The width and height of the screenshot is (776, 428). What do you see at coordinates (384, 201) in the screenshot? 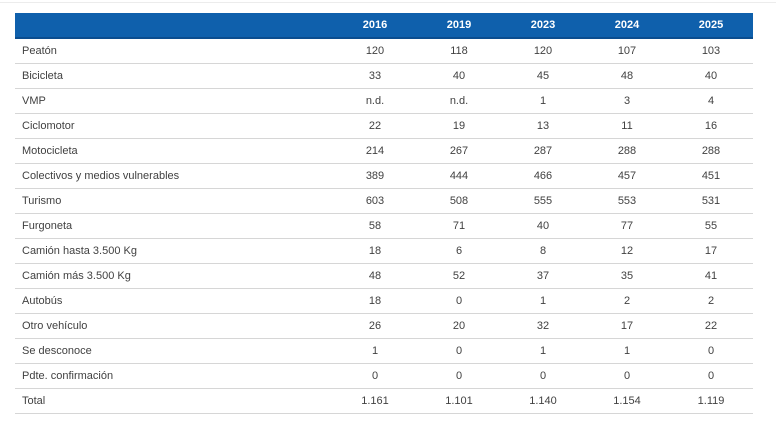
I see `table-row-turismo: Turismo 603 508 555 553 531` at bounding box center [384, 201].